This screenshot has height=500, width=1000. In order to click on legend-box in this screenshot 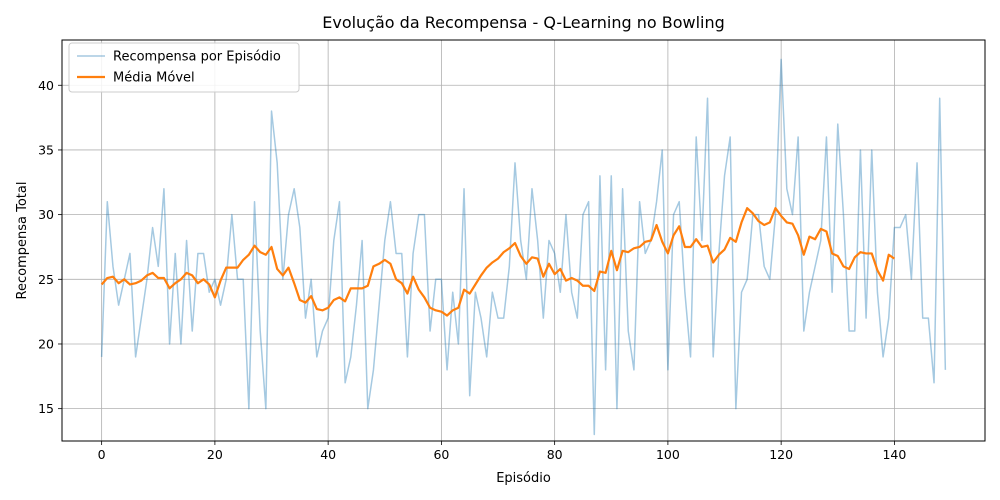, I will do `click(184, 67)`.